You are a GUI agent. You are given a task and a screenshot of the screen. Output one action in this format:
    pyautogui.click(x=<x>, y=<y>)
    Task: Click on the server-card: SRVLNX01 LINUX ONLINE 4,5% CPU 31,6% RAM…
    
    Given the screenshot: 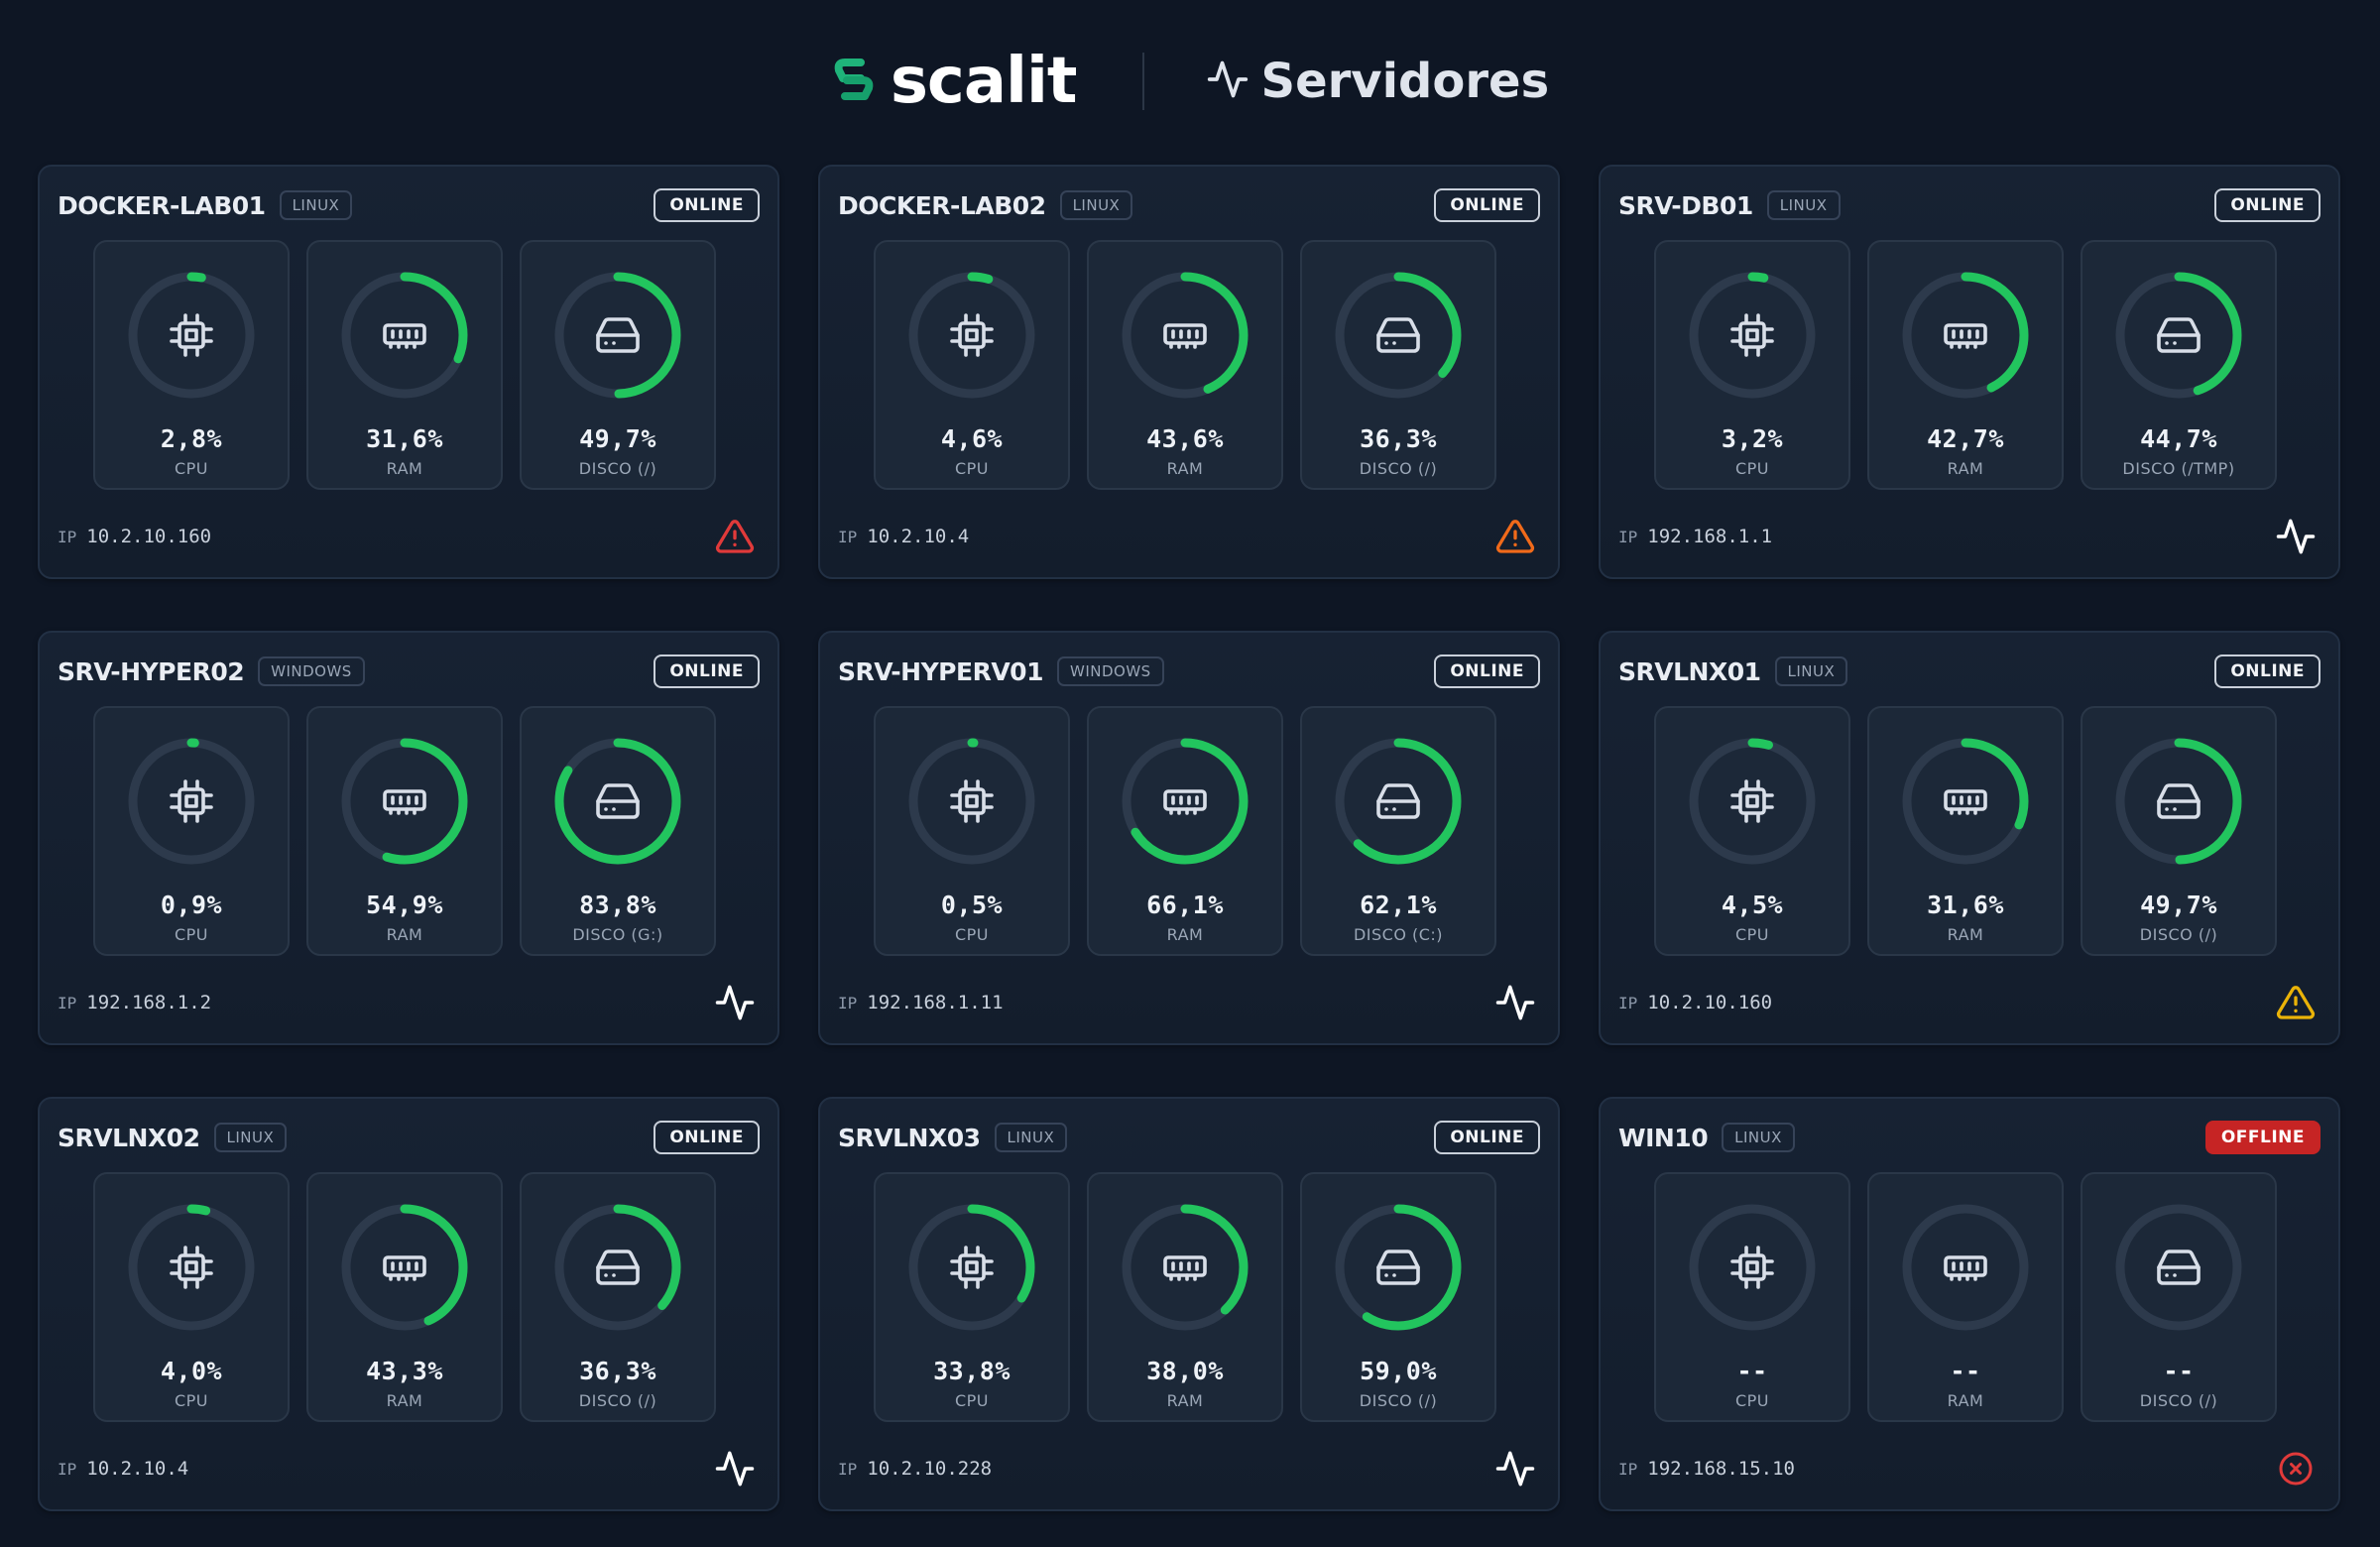 What is the action you would take?
    pyautogui.click(x=1969, y=838)
    